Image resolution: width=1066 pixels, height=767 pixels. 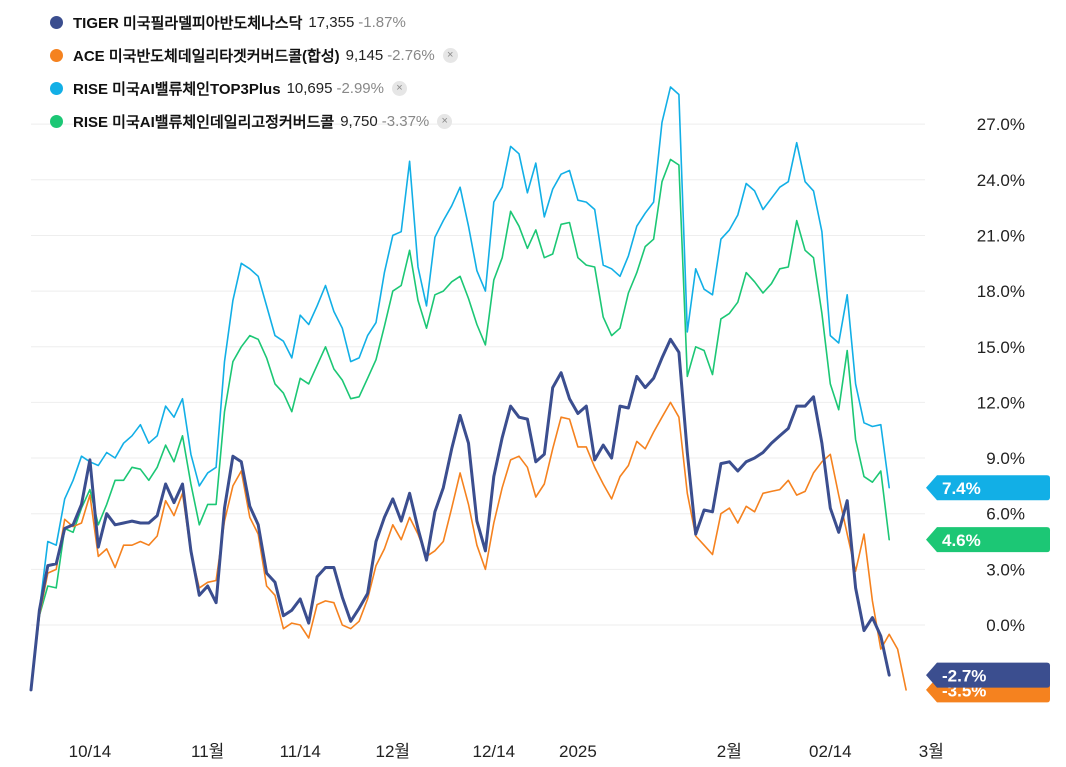 I want to click on x-tick-label: 12/14, so click(x=493, y=751).